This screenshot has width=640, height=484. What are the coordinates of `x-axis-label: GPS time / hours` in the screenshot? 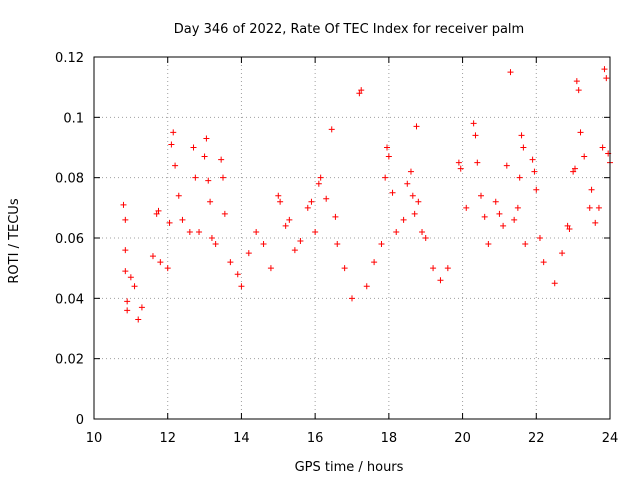 It's located at (349, 467).